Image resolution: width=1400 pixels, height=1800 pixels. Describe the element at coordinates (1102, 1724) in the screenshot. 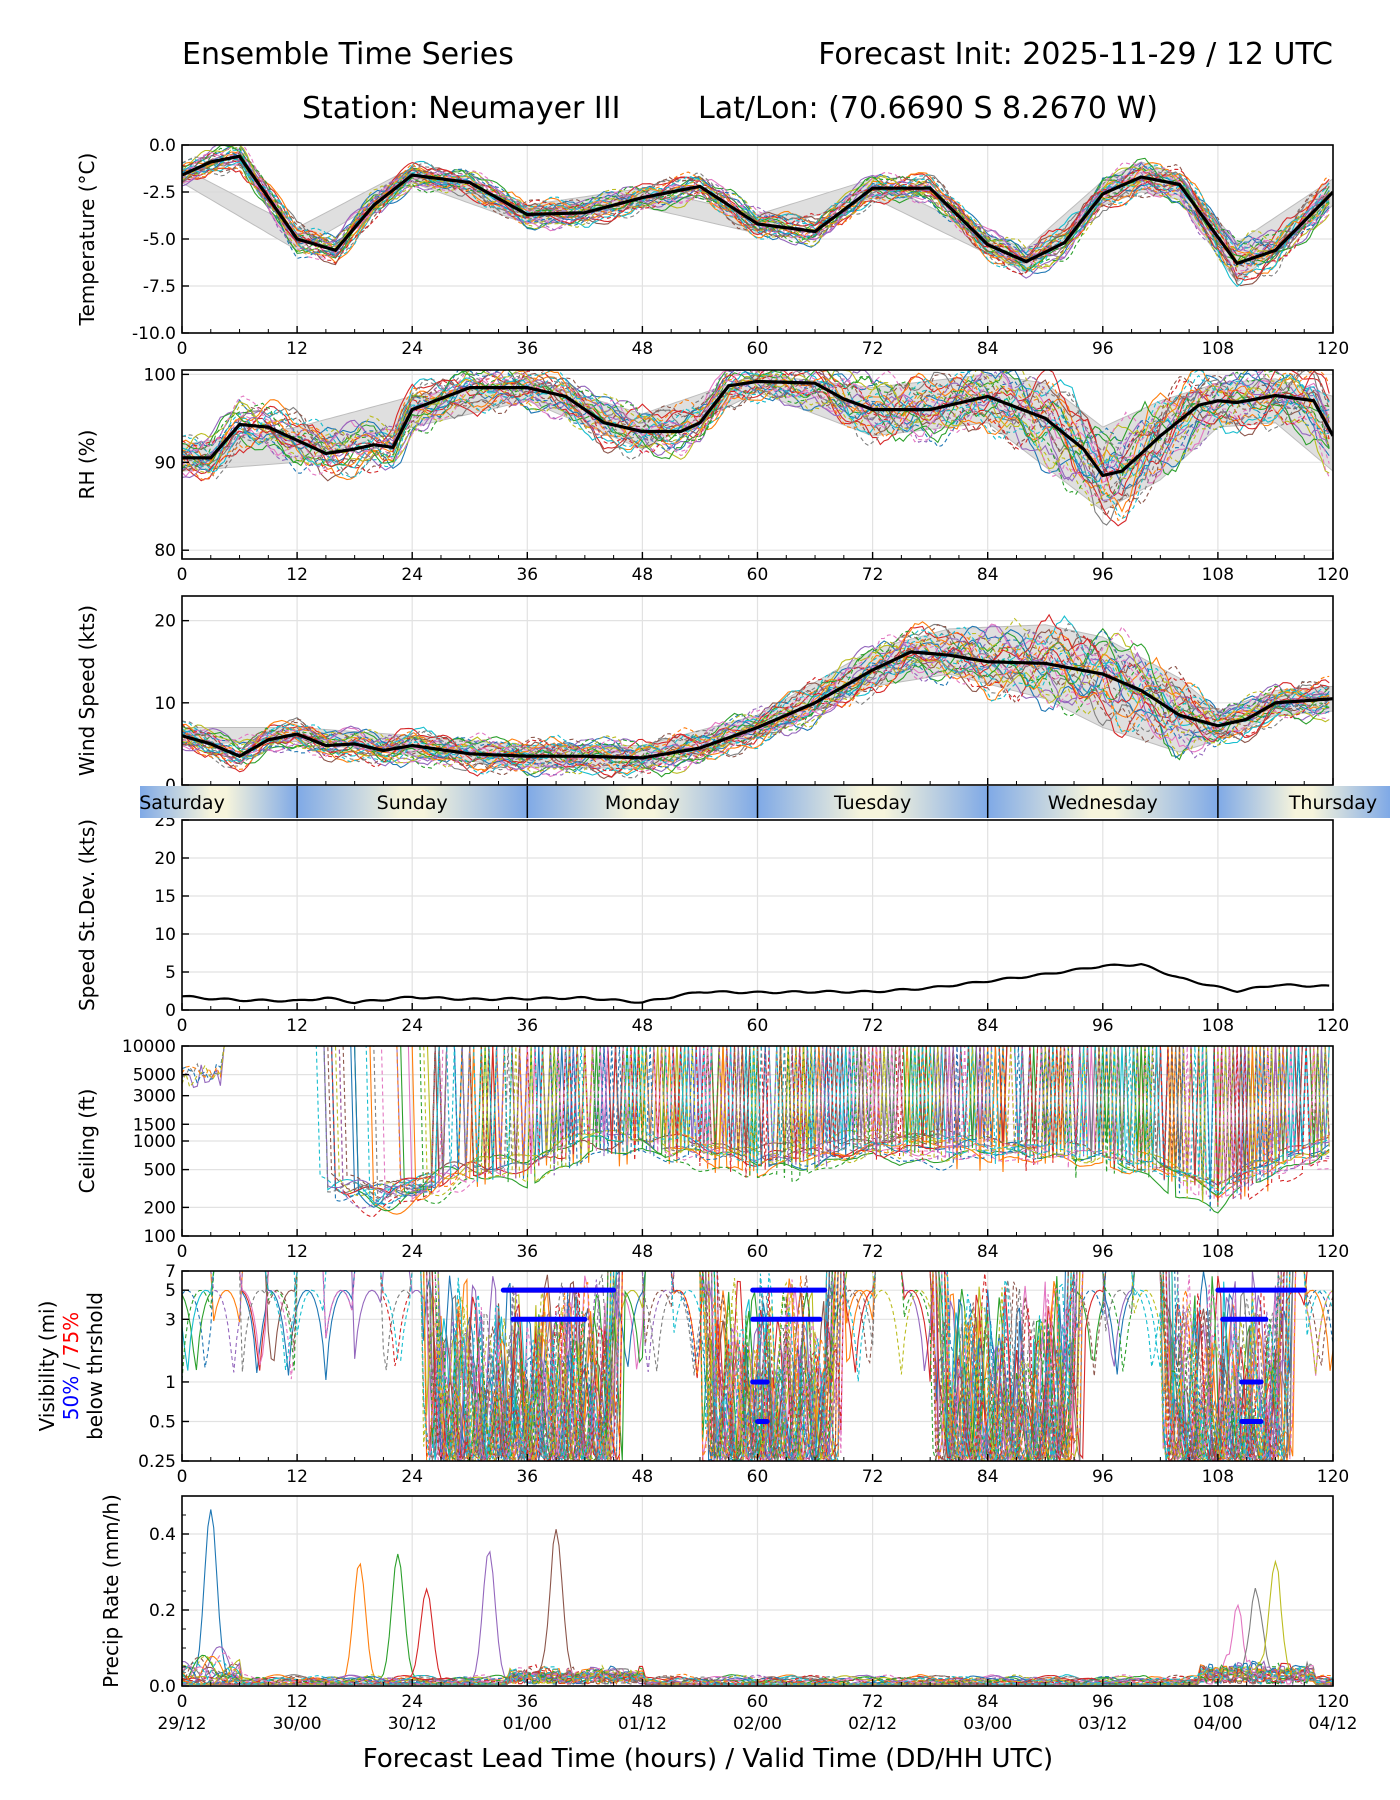

I see `valid-time-label: 03/12` at that location.